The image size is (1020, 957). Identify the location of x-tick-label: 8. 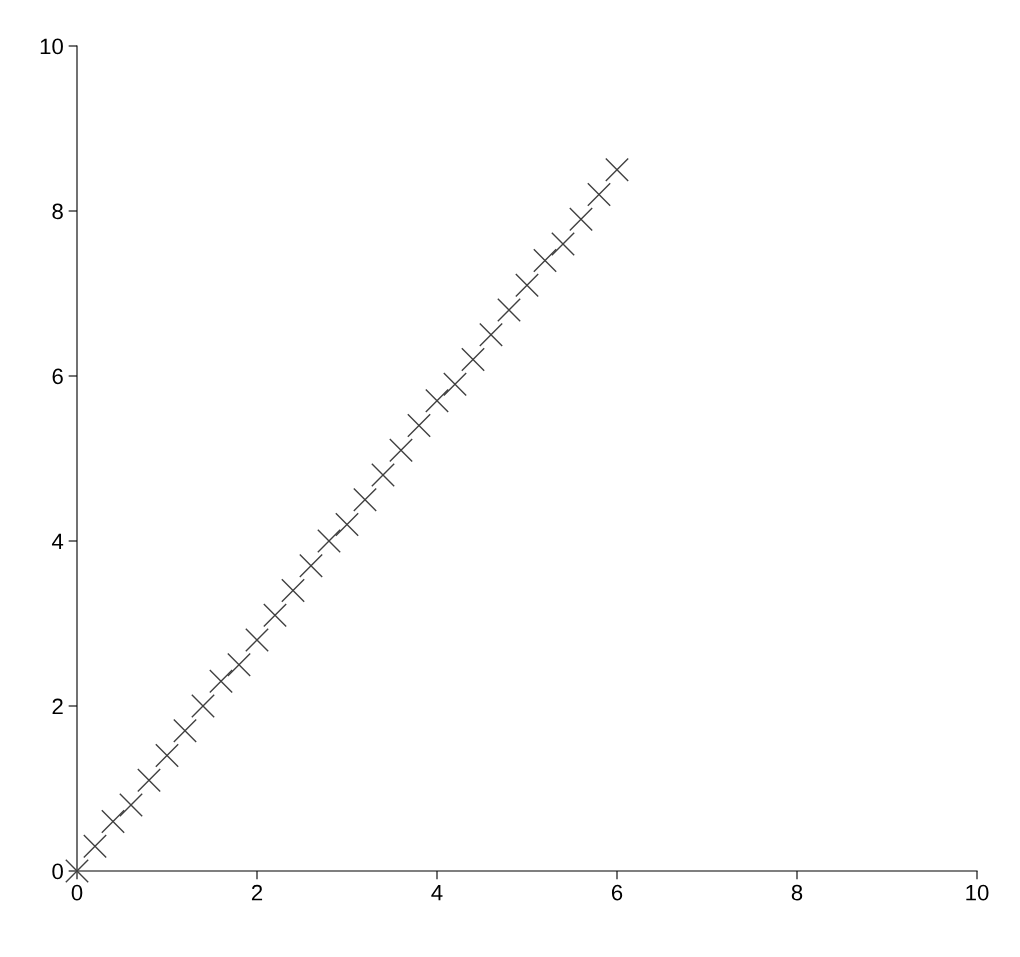
(797, 892).